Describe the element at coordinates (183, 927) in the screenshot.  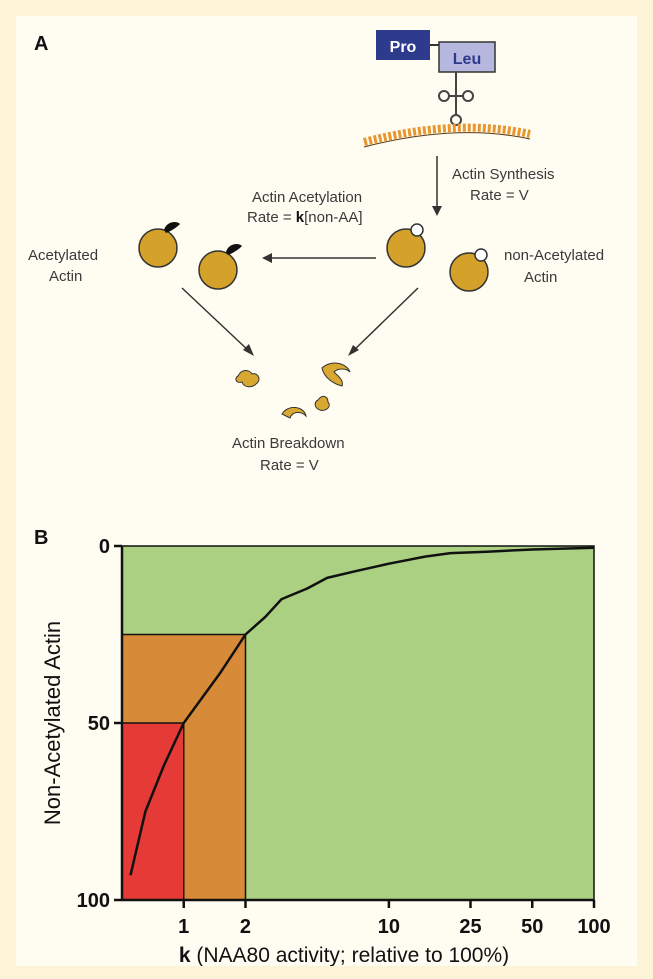
I see `x-tick-label: 1` at that location.